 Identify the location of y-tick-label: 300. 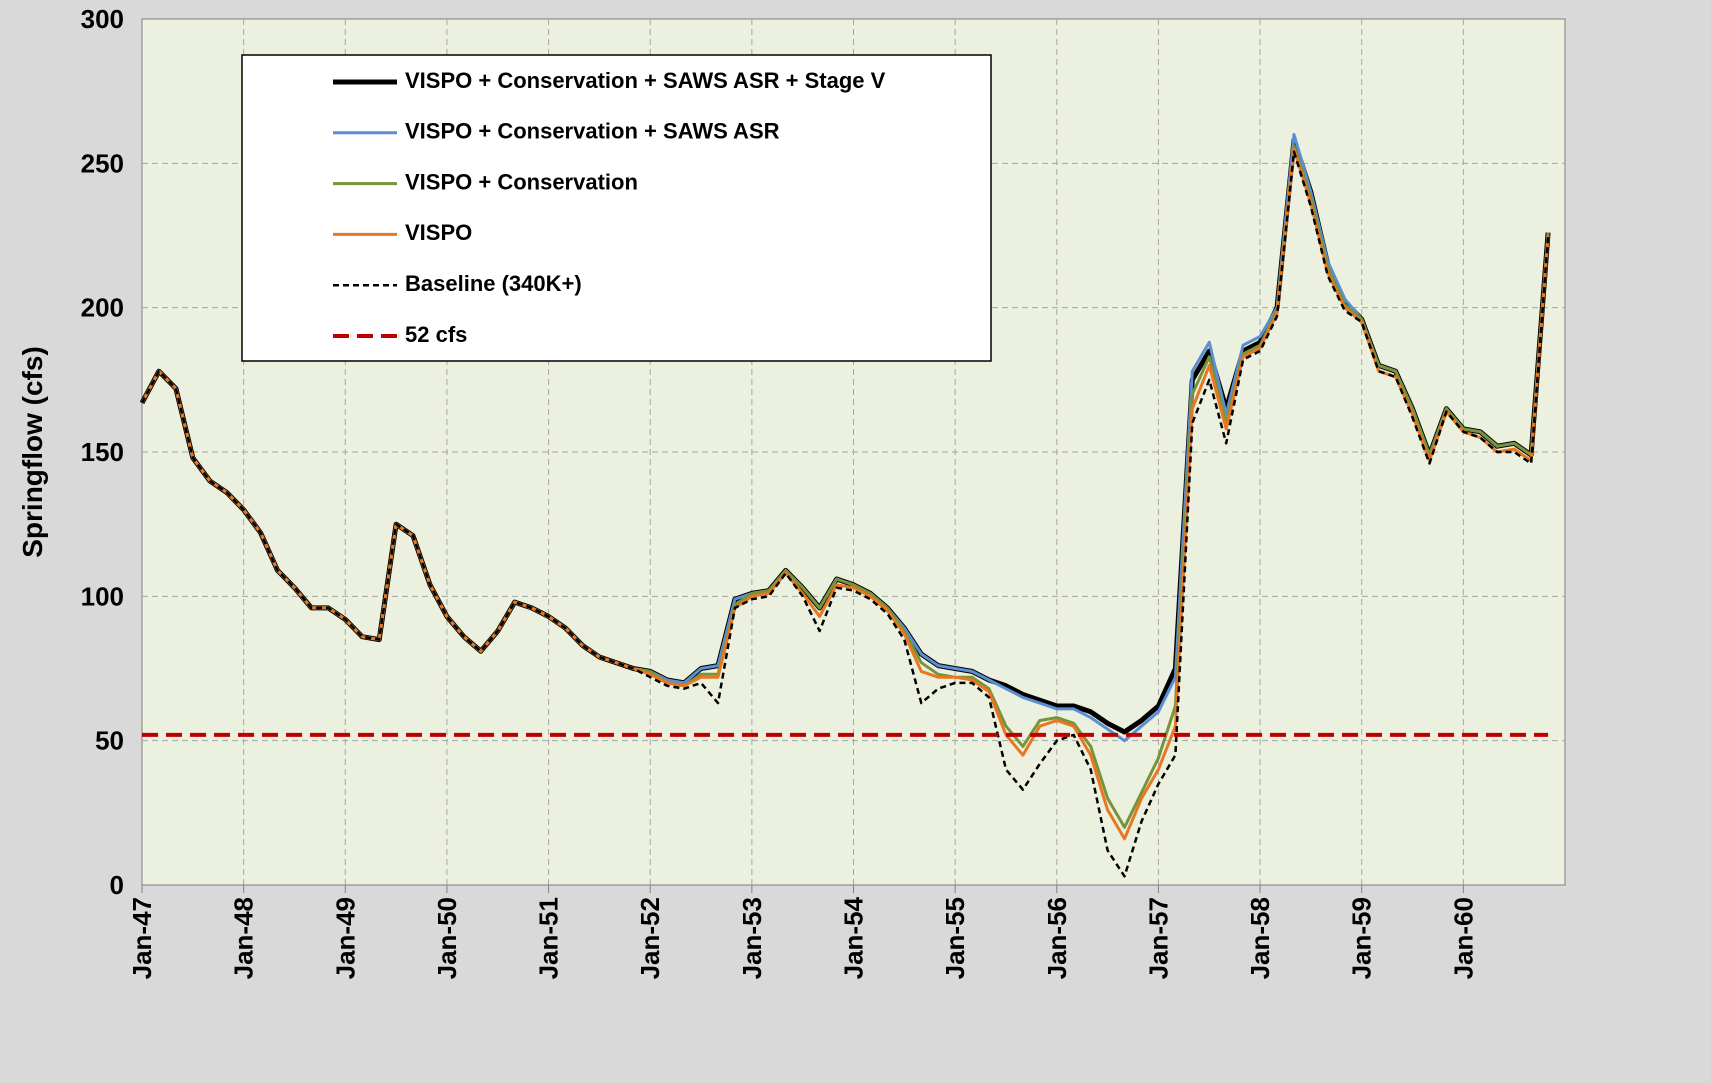
(102, 19).